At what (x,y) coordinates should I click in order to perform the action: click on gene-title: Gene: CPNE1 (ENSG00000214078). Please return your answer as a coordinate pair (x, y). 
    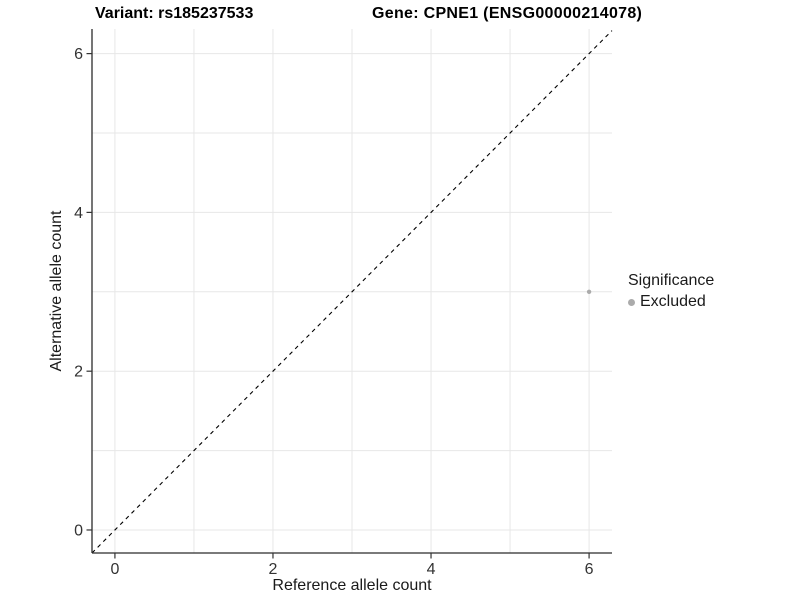
    Looking at the image, I should click on (507, 13).